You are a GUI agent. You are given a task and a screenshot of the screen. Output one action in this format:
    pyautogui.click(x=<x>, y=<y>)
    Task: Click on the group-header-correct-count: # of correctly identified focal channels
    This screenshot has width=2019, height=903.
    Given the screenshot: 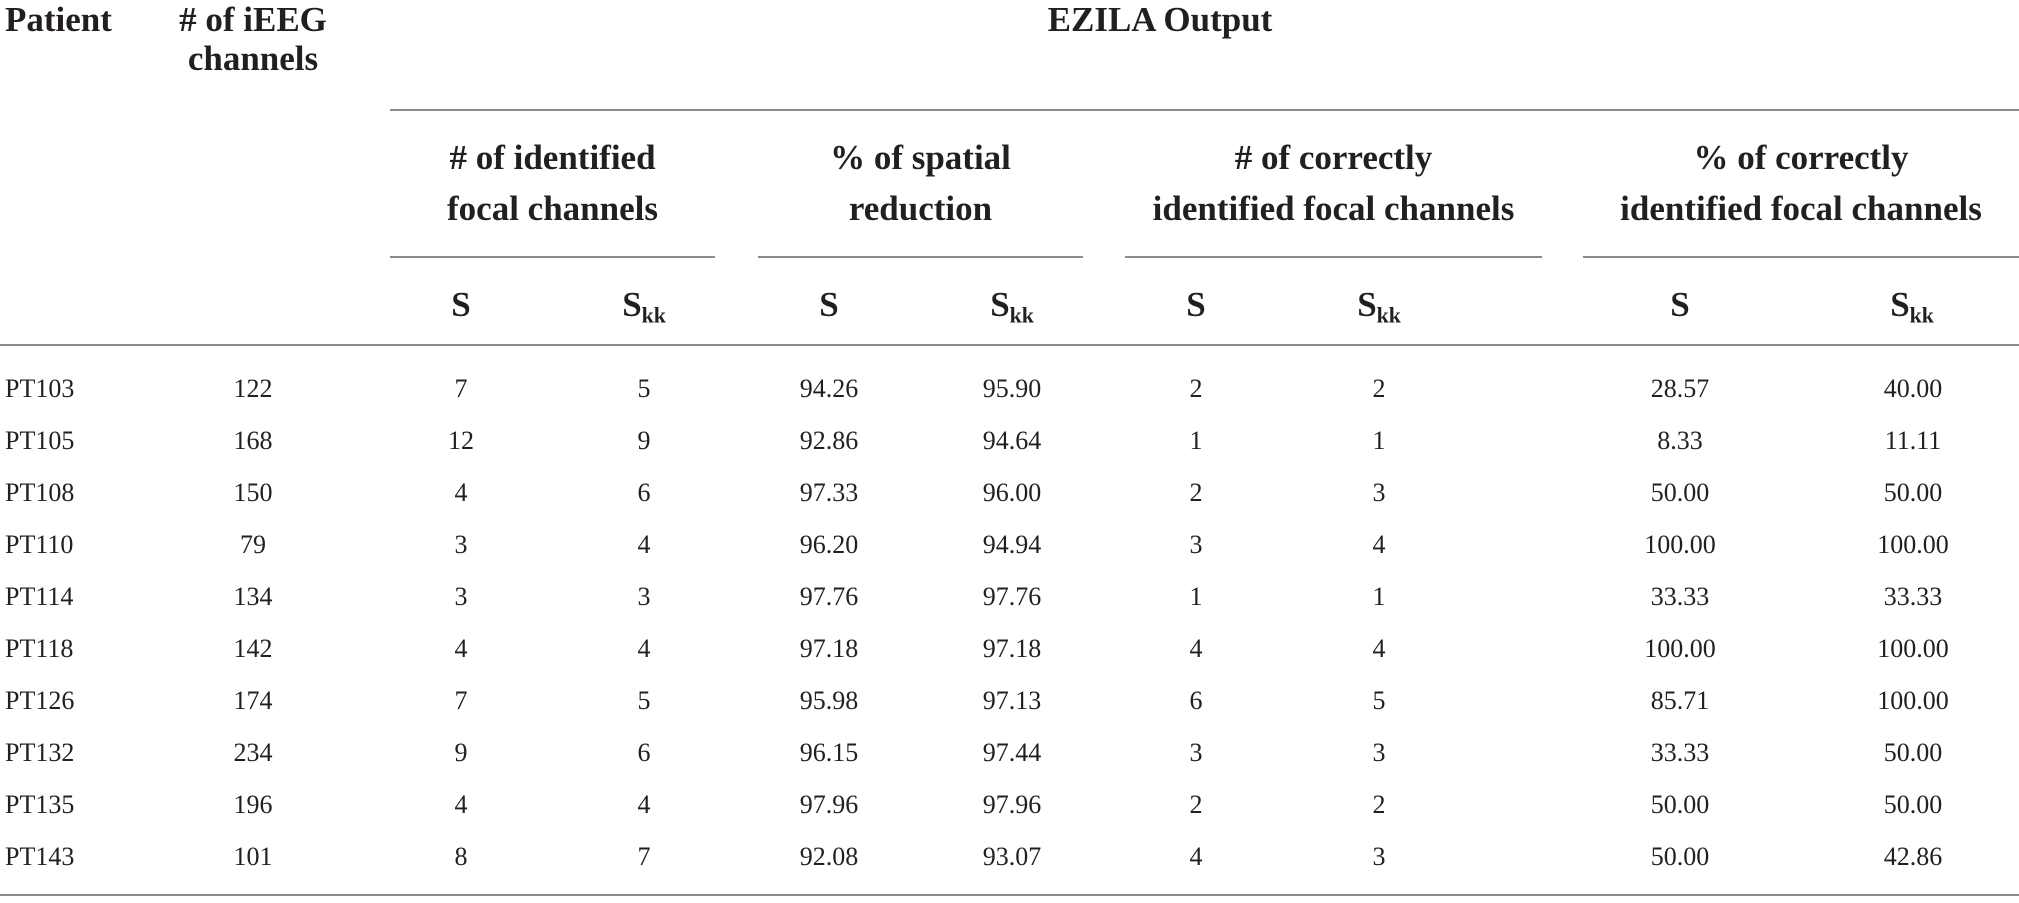 What is the action you would take?
    pyautogui.click(x=1333, y=183)
    